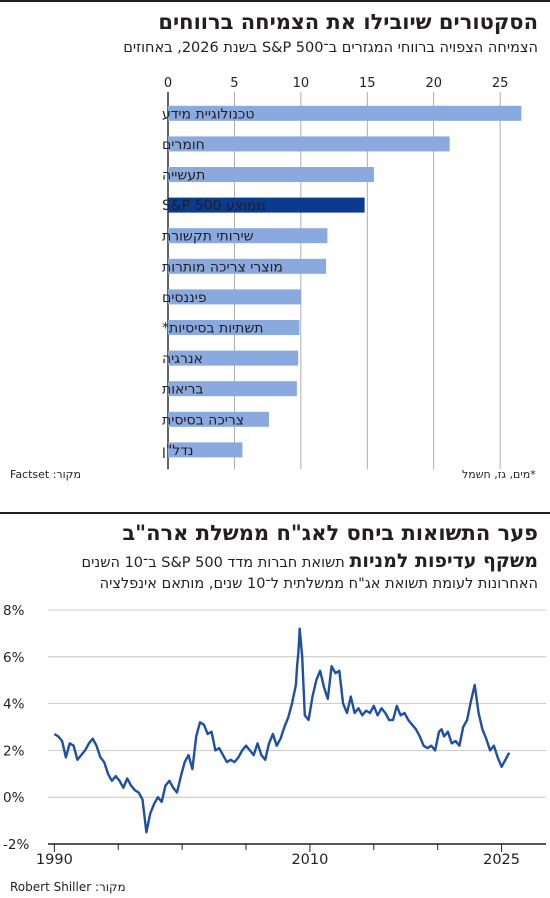  What do you see at coordinates (14, 798) in the screenshot?
I see `y-tick-label: 0%` at bounding box center [14, 798].